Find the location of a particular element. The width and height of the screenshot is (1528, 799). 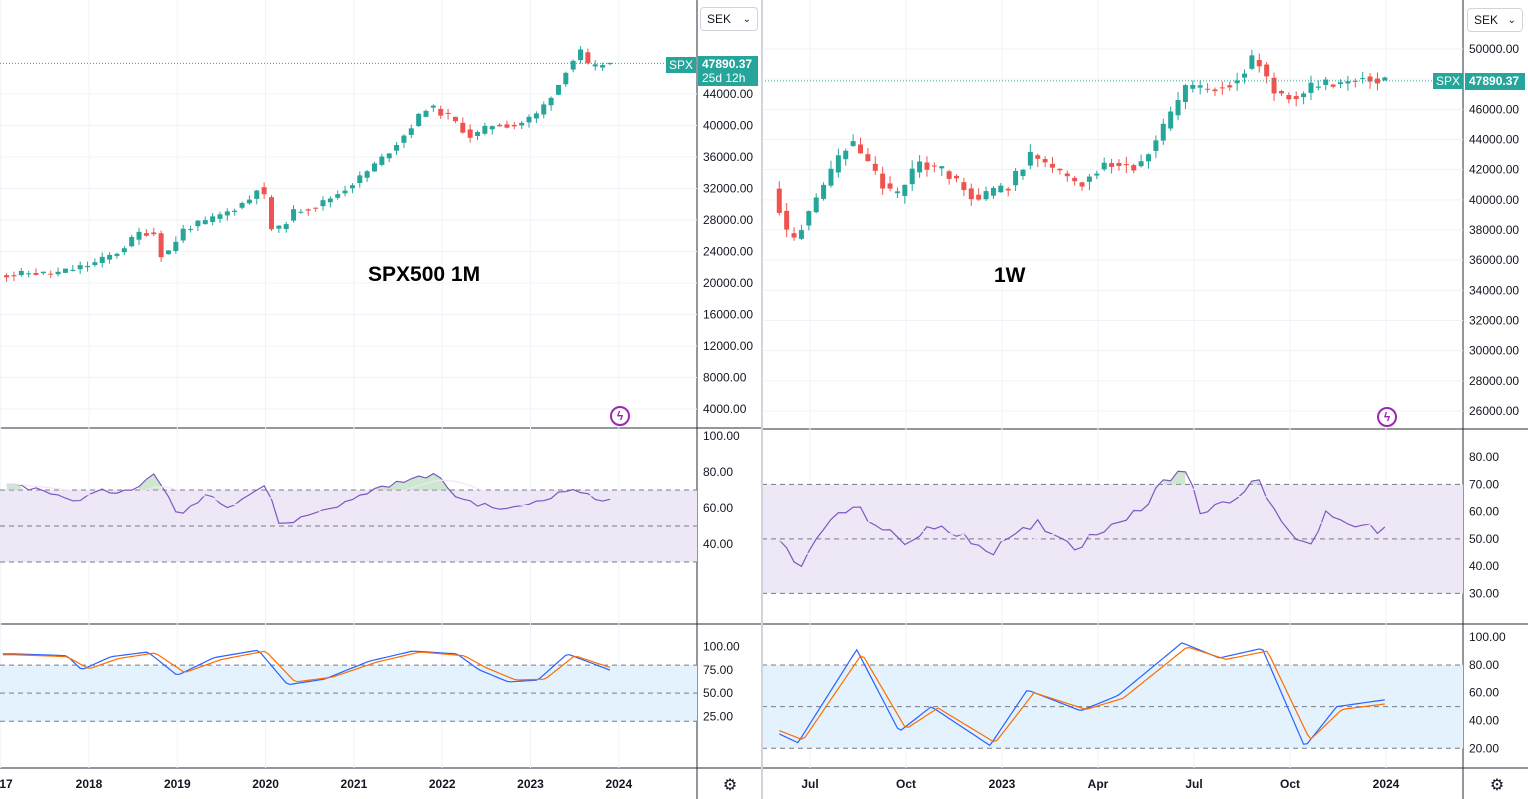

price-tick-label: 36000.00 is located at coordinates (728, 157).